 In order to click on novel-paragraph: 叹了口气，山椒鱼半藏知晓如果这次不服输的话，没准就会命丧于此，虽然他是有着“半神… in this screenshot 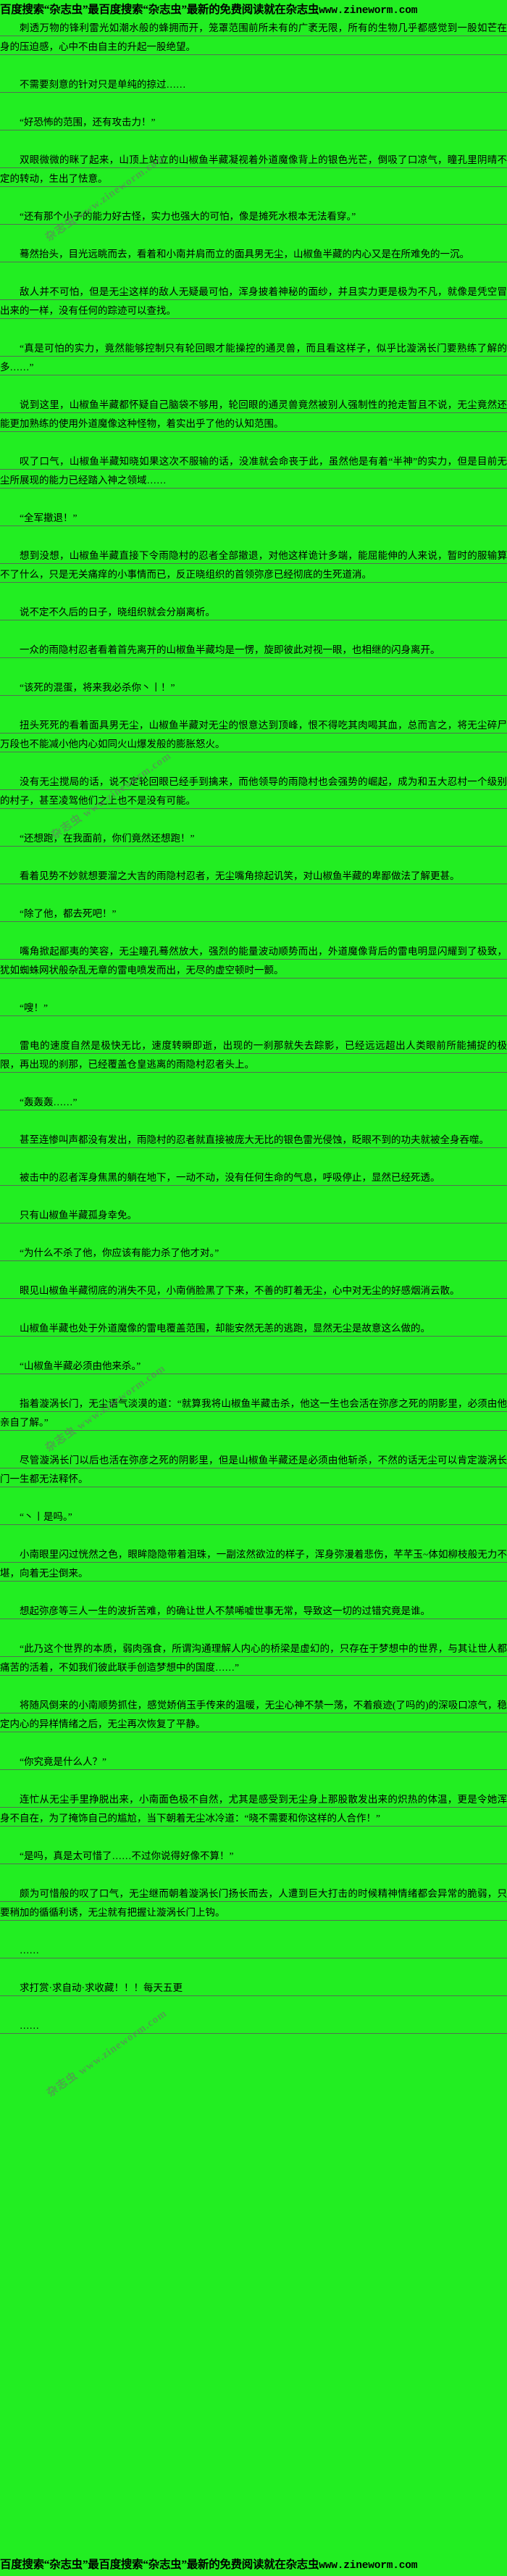, I will do `click(253, 471)`.